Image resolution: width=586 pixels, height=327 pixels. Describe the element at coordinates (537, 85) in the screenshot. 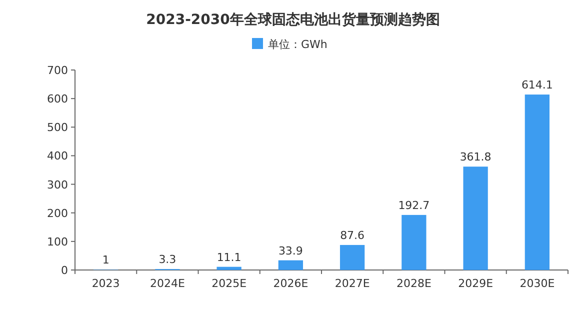

I see `data-label: 614.1` at that location.